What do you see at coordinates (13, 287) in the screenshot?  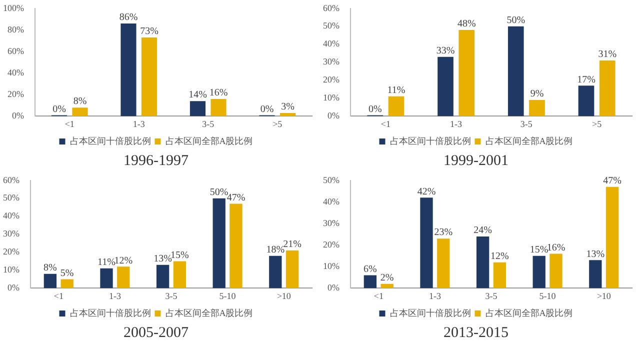 I see `y-tick-label: 0%` at bounding box center [13, 287].